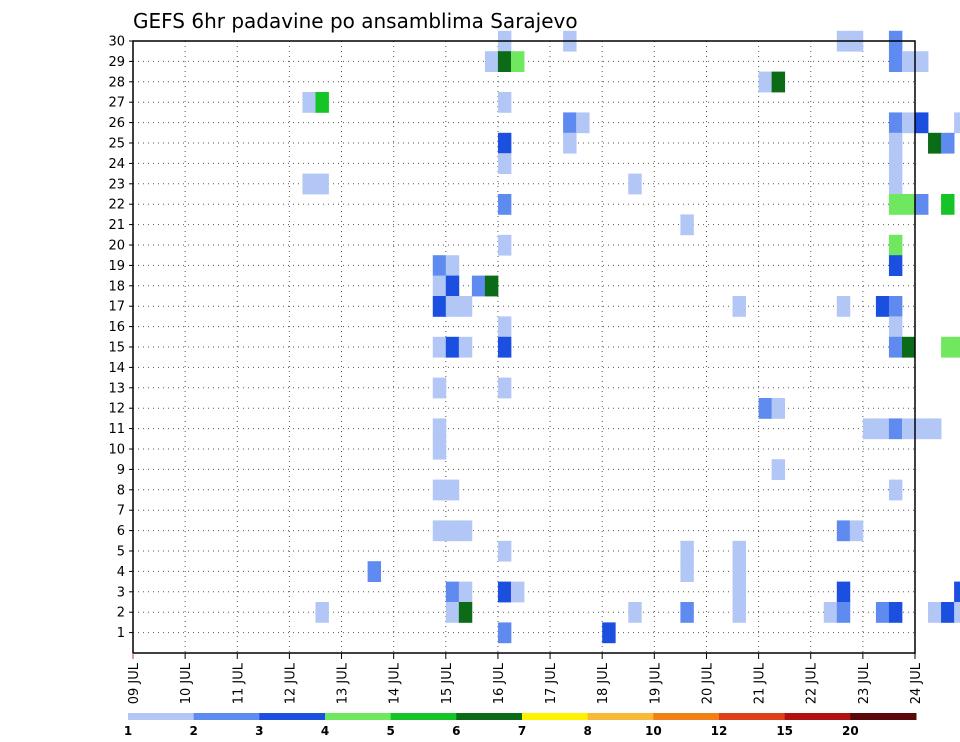  What do you see at coordinates (238, 683) in the screenshot?
I see `x-tick-label: 11 JUL` at bounding box center [238, 683].